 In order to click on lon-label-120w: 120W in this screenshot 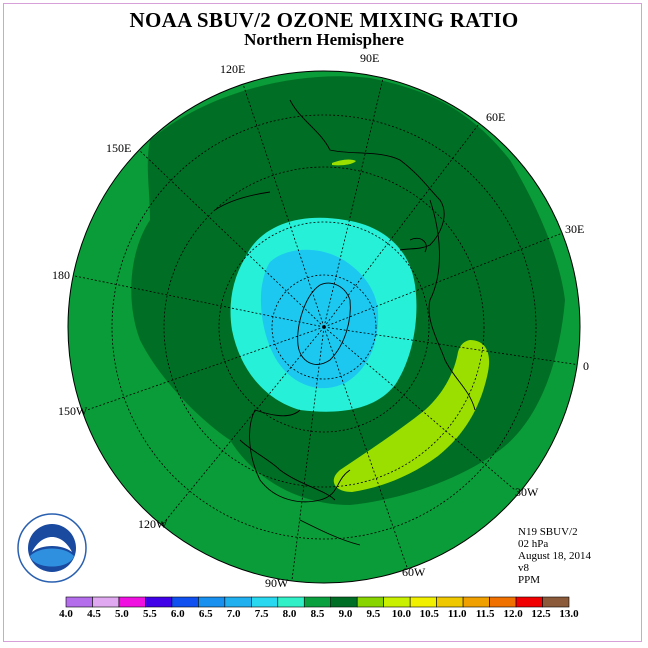, I will do `click(153, 524)`.